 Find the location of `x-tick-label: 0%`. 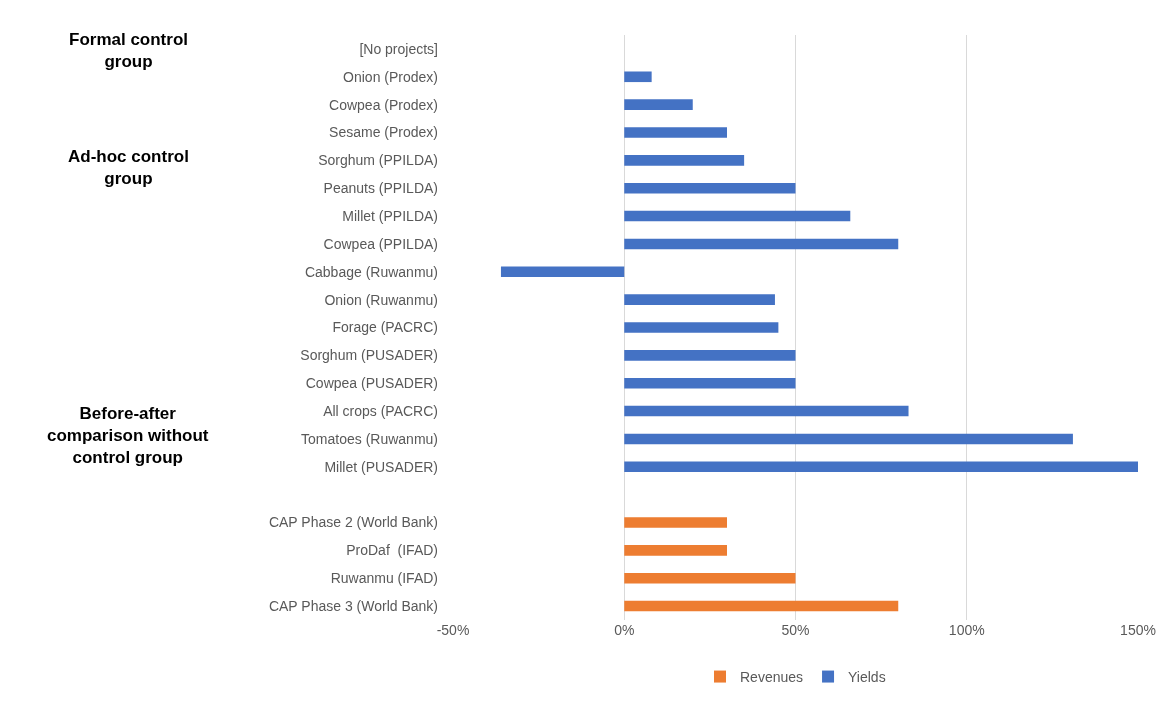

x-tick-label: 0% is located at coordinates (624, 630).